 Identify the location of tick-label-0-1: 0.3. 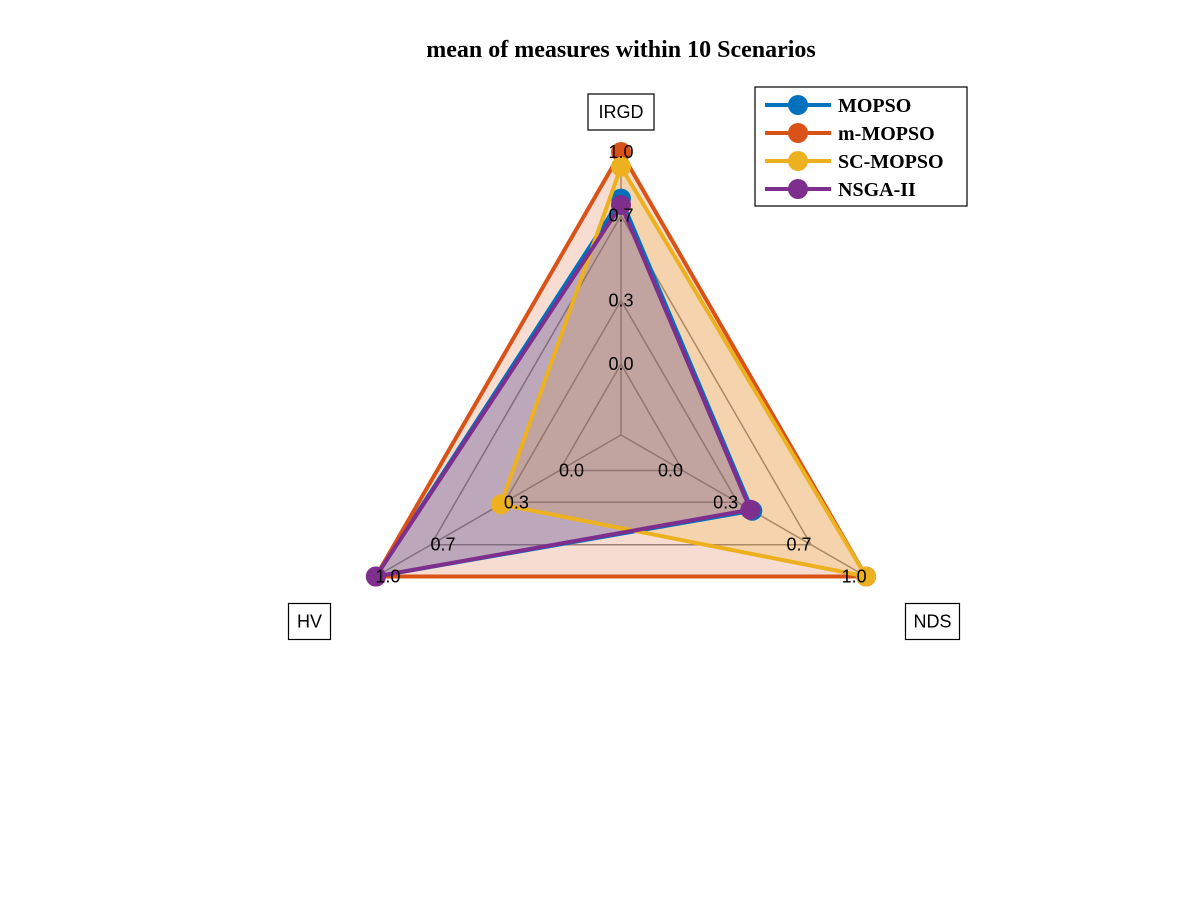
(620, 300).